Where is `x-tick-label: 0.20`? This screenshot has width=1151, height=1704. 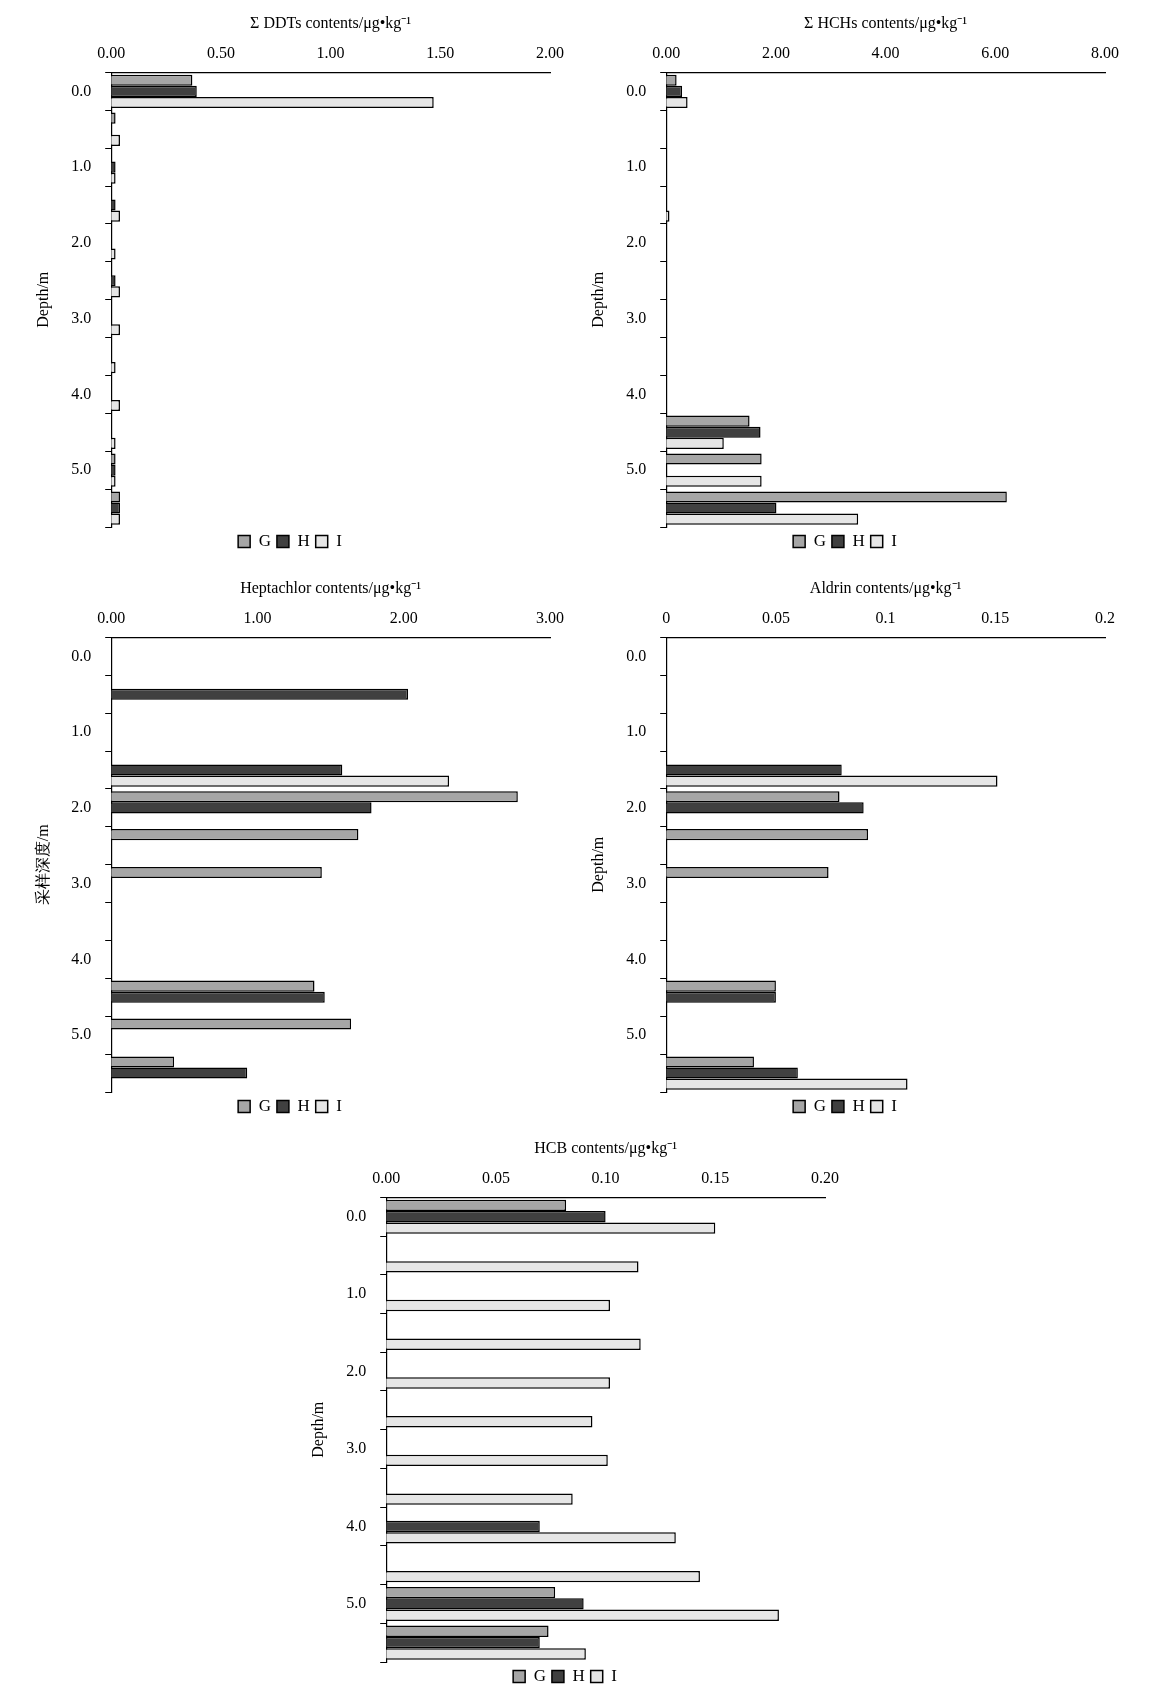 x-tick-label: 0.20 is located at coordinates (825, 1177).